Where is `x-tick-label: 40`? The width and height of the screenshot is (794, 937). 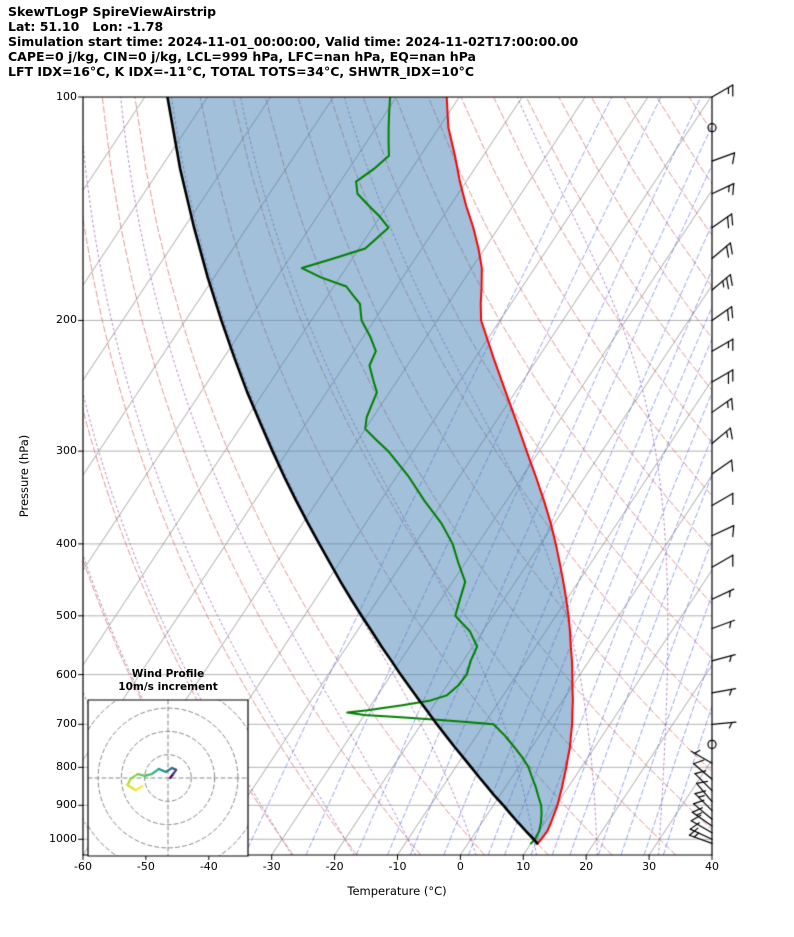 x-tick-label: 40 is located at coordinates (712, 866).